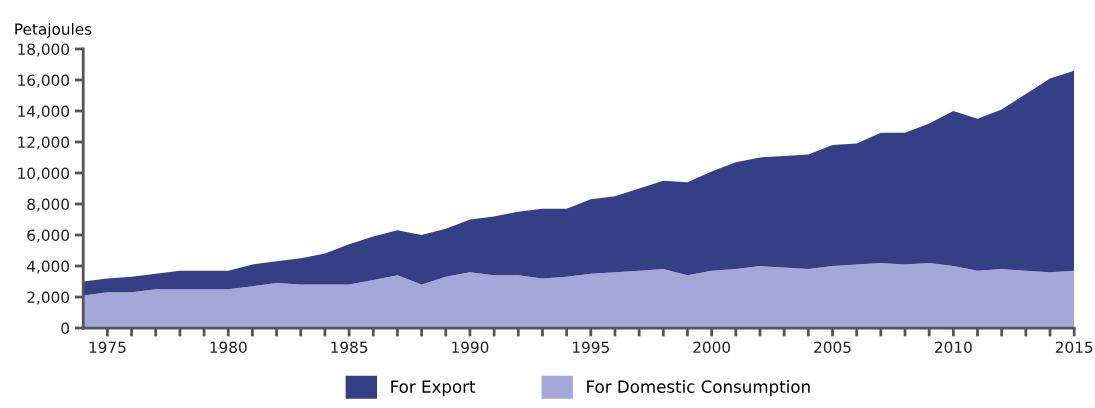 The height and width of the screenshot is (408, 1095). What do you see at coordinates (698, 388) in the screenshot?
I see `legend-label: For Domestic Consumption` at bounding box center [698, 388].